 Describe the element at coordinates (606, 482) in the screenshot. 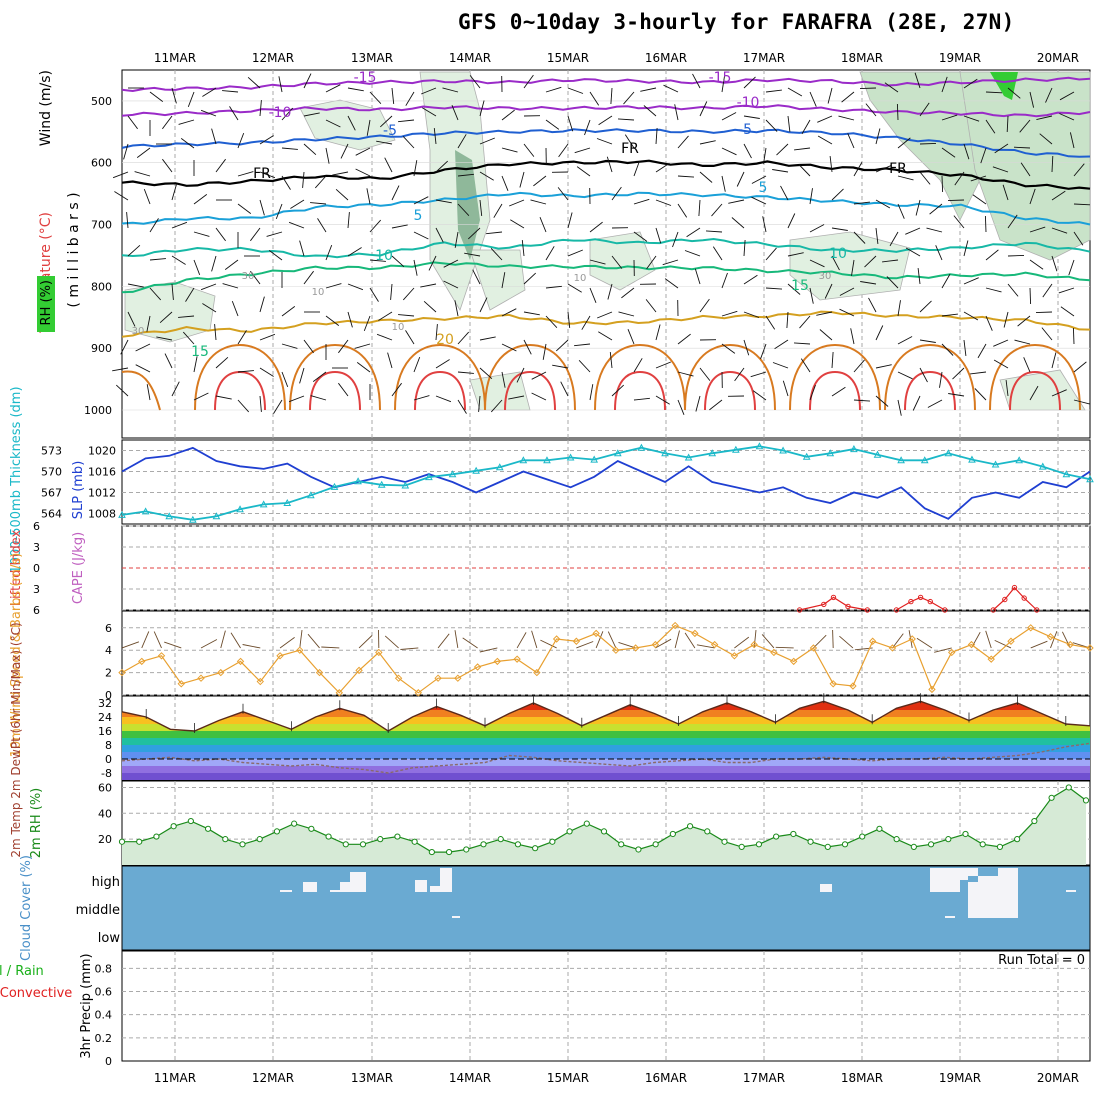

I see `panel-slp-thickness` at that location.